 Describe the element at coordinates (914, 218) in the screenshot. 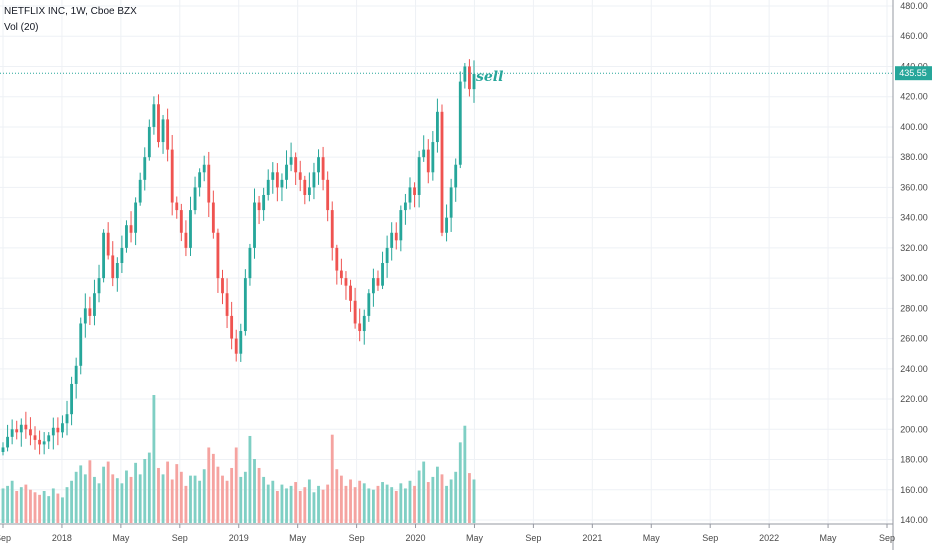

I see `y-tick-label: 340.00` at that location.